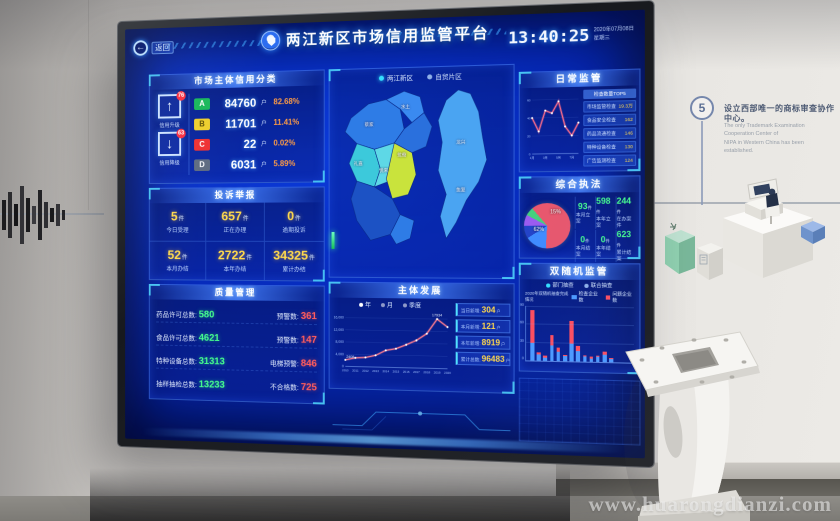 This screenshot has width=840, height=521. I want to click on legend-swatch-icon, so click(608, 297).